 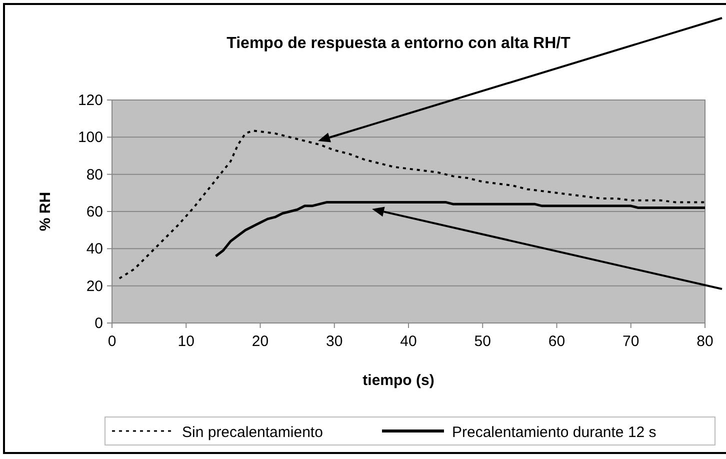 I want to click on y-tick-label: 80, so click(x=94, y=175).